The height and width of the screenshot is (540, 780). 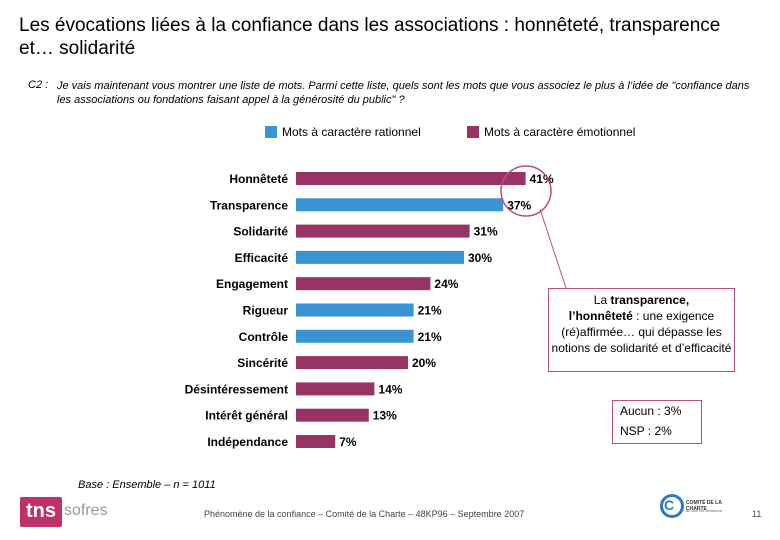 I want to click on value-label-8: 14%, so click(x=390, y=389).